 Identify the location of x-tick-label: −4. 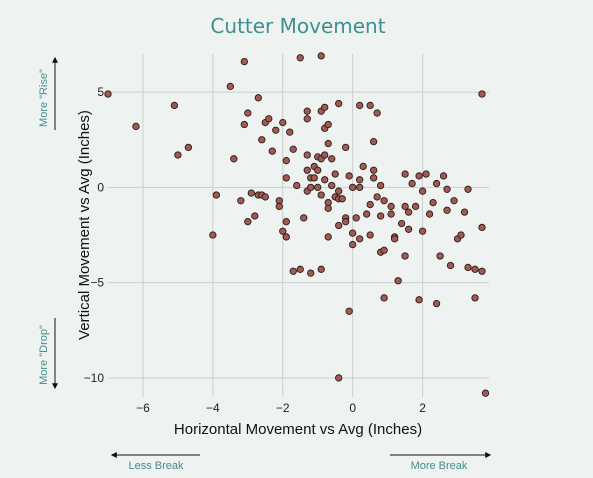
(213, 408).